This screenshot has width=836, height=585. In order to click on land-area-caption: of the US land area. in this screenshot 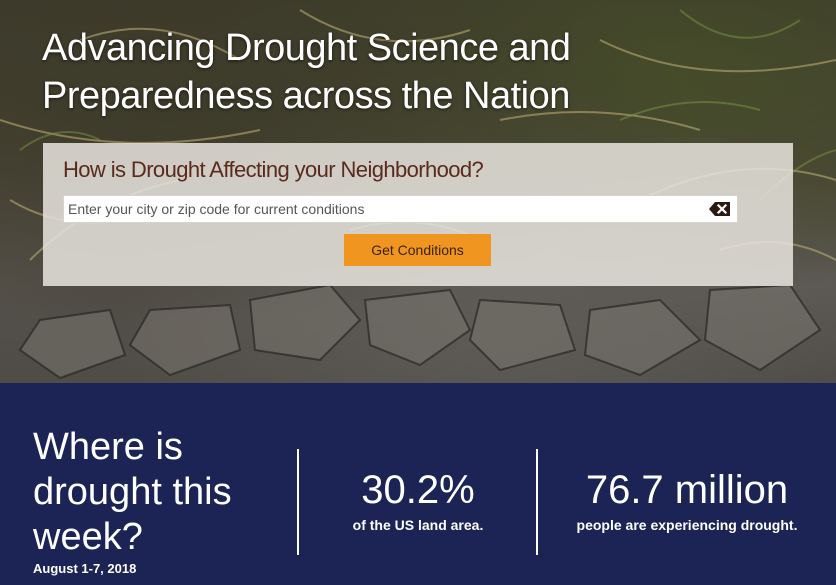, I will do `click(418, 525)`.